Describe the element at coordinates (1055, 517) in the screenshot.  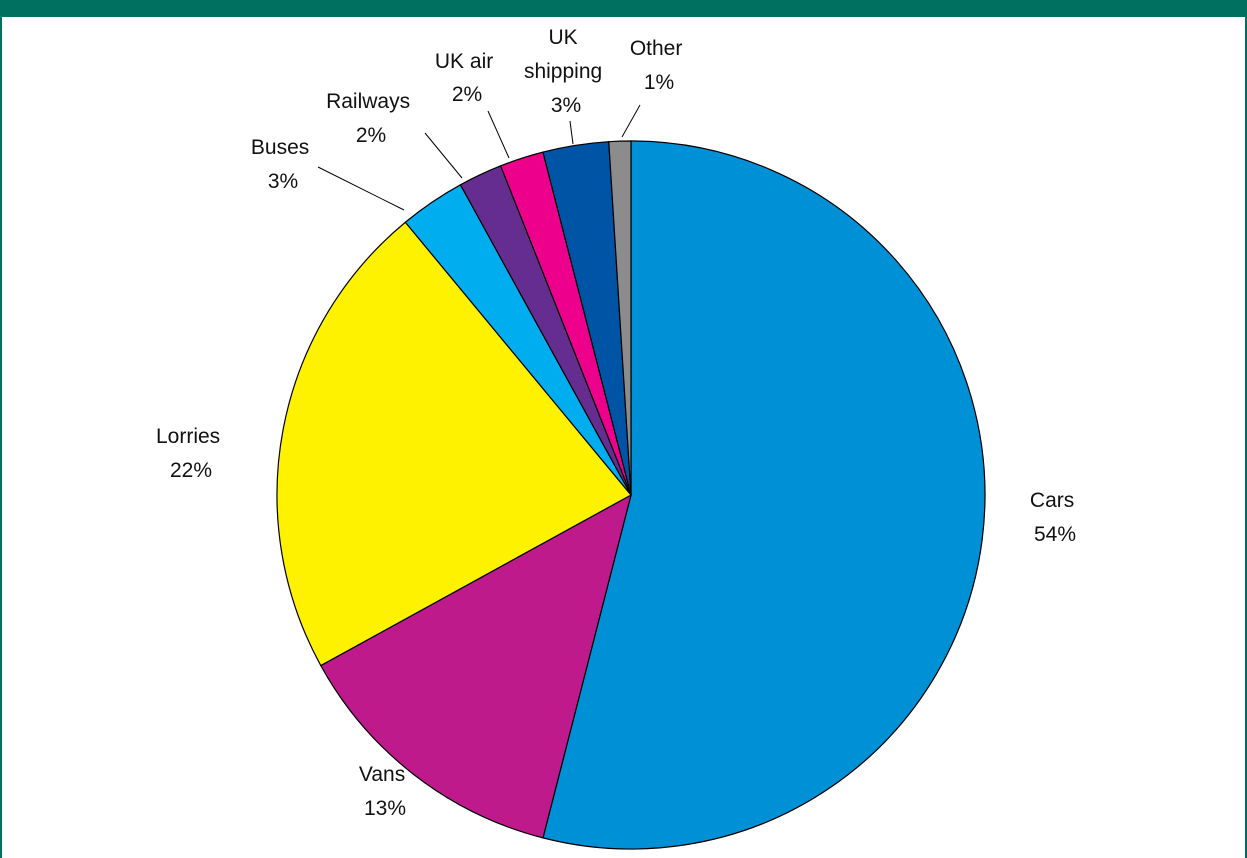
I see `slice-label-cars: Cars 54%` at that location.